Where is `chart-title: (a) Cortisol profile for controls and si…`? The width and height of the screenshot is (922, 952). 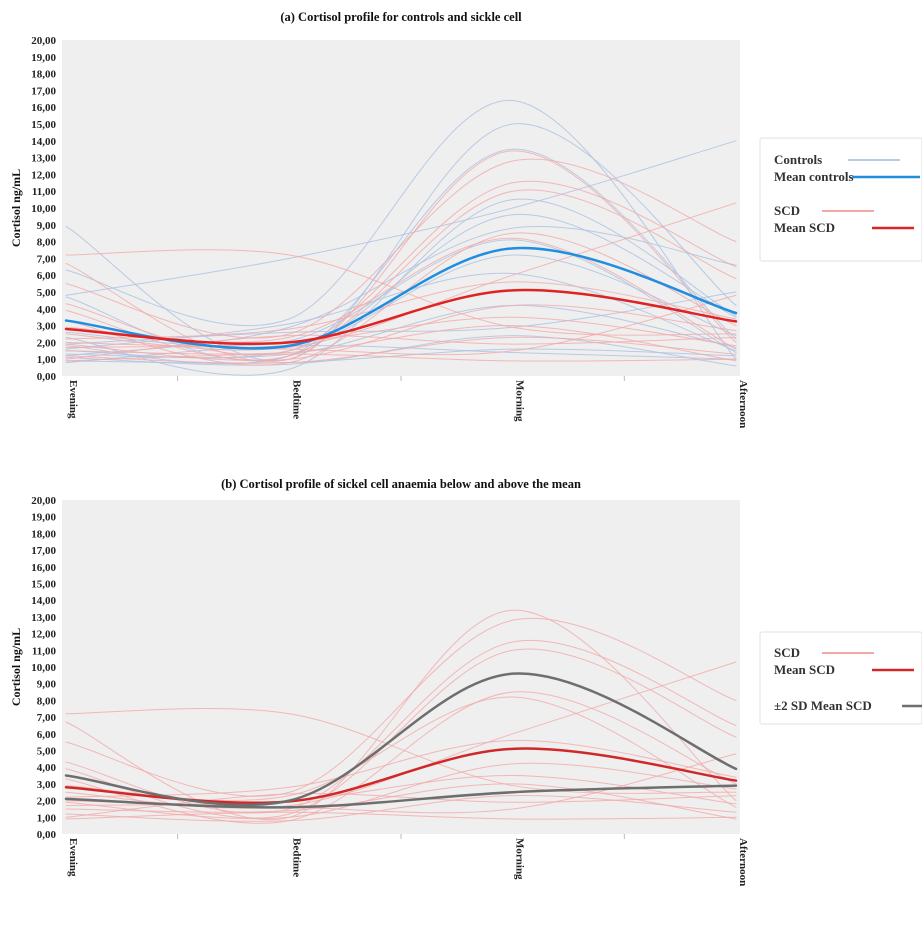 chart-title: (a) Cortisol profile for controls and si… is located at coordinates (401, 17).